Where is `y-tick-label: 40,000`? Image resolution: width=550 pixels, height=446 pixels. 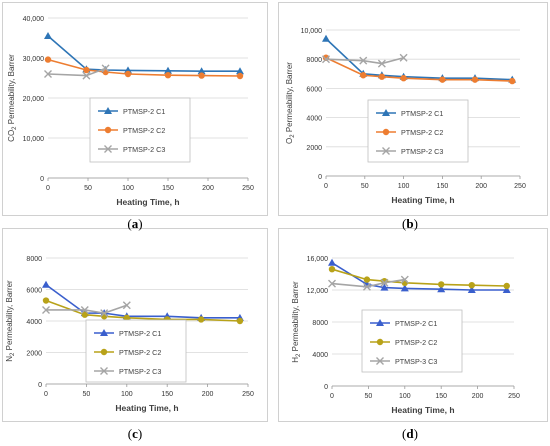
y-tick-label: 40,000 is located at coordinates (34, 19).